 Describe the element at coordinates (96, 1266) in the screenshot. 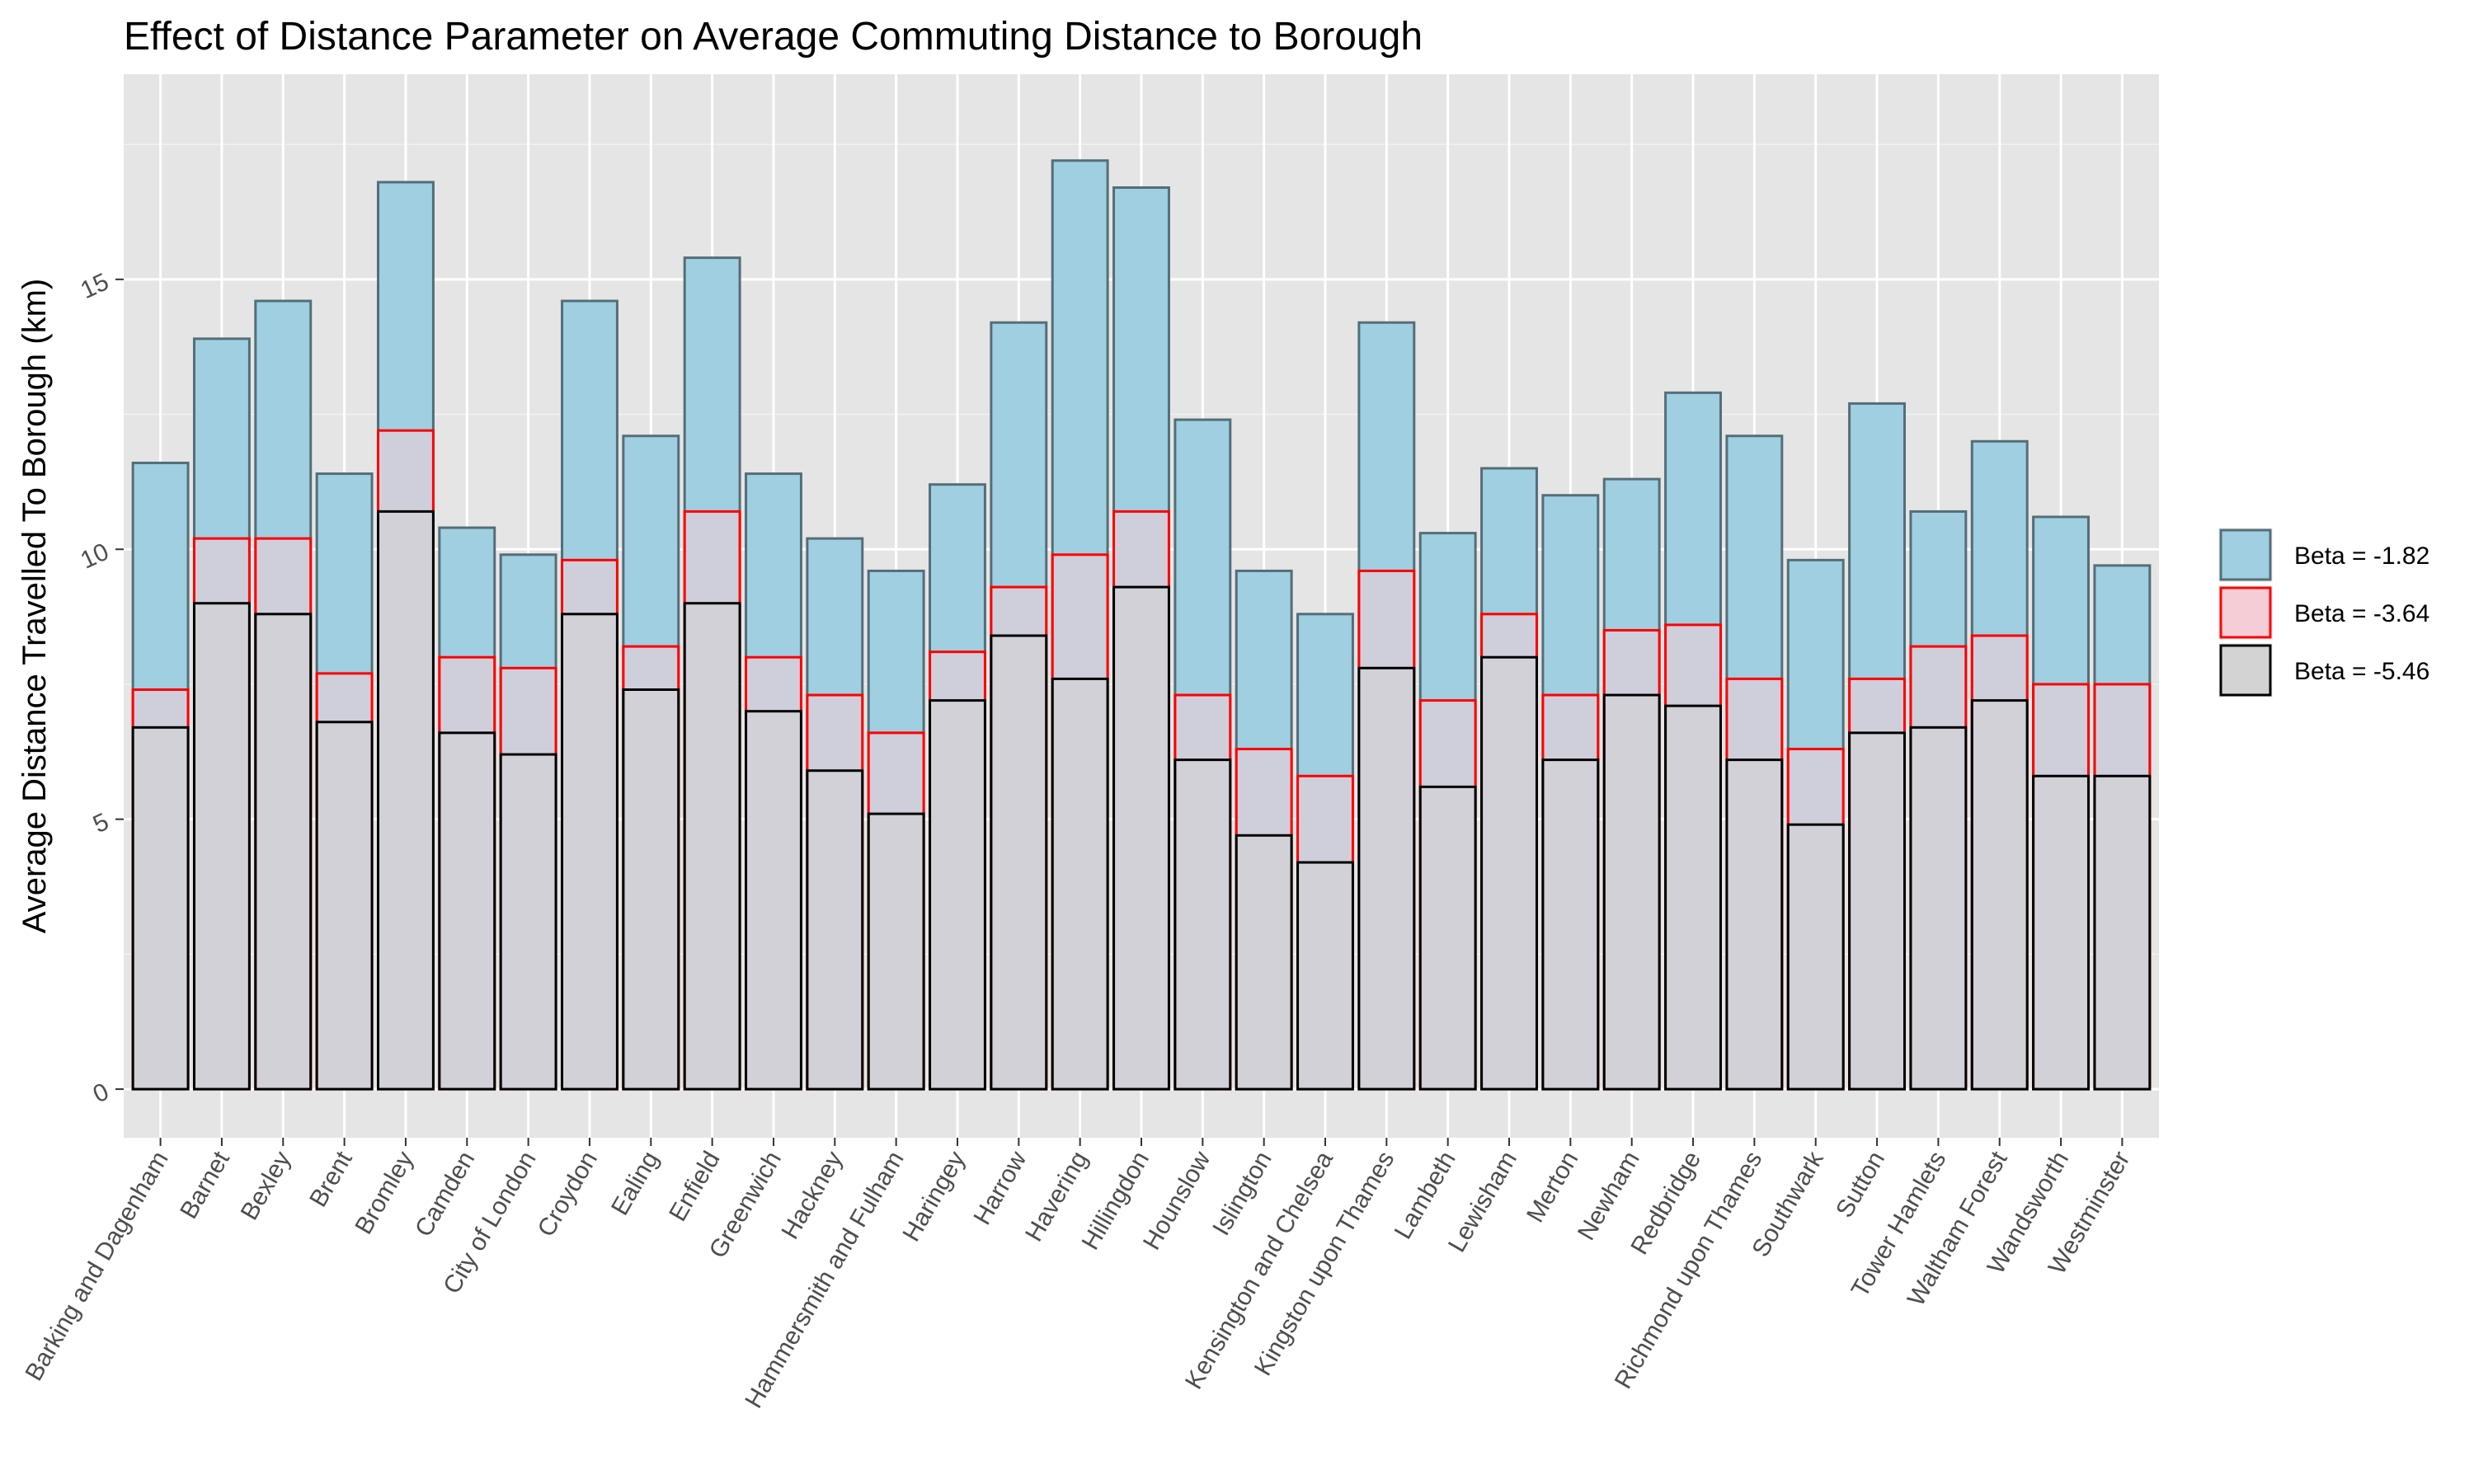

I see `x-tick-label: Barking and Dagenham` at that location.